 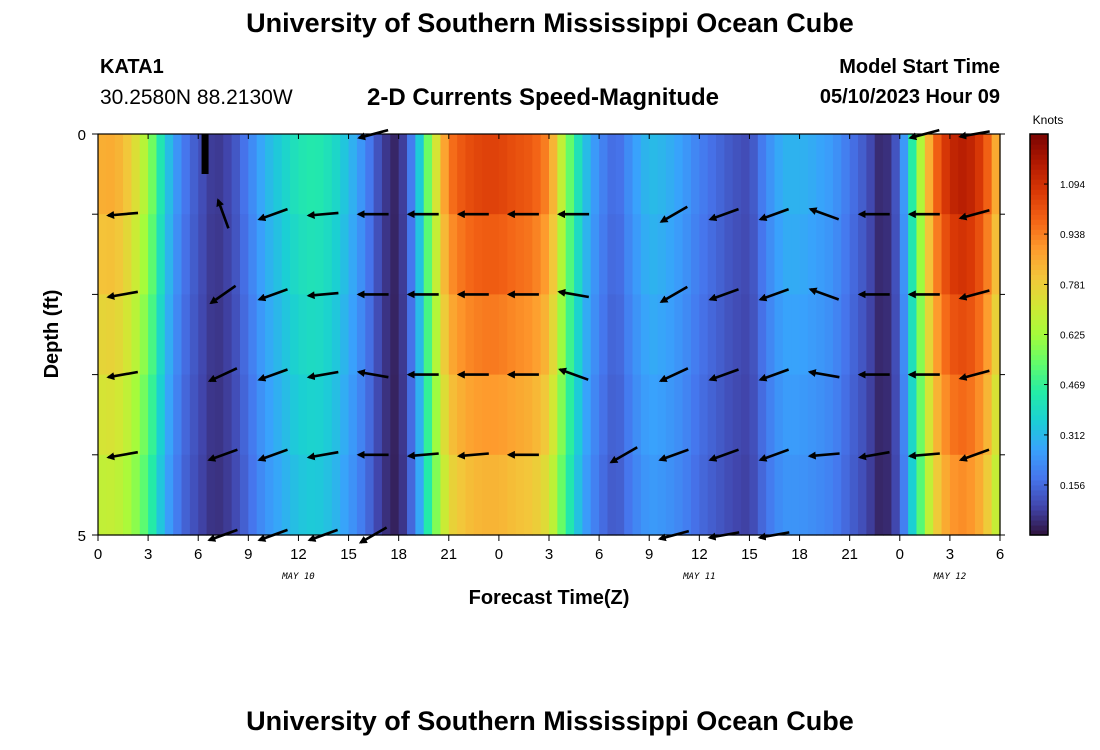 I want to click on station-coordinates: 30.2580N 88.2130W, so click(x=196, y=97).